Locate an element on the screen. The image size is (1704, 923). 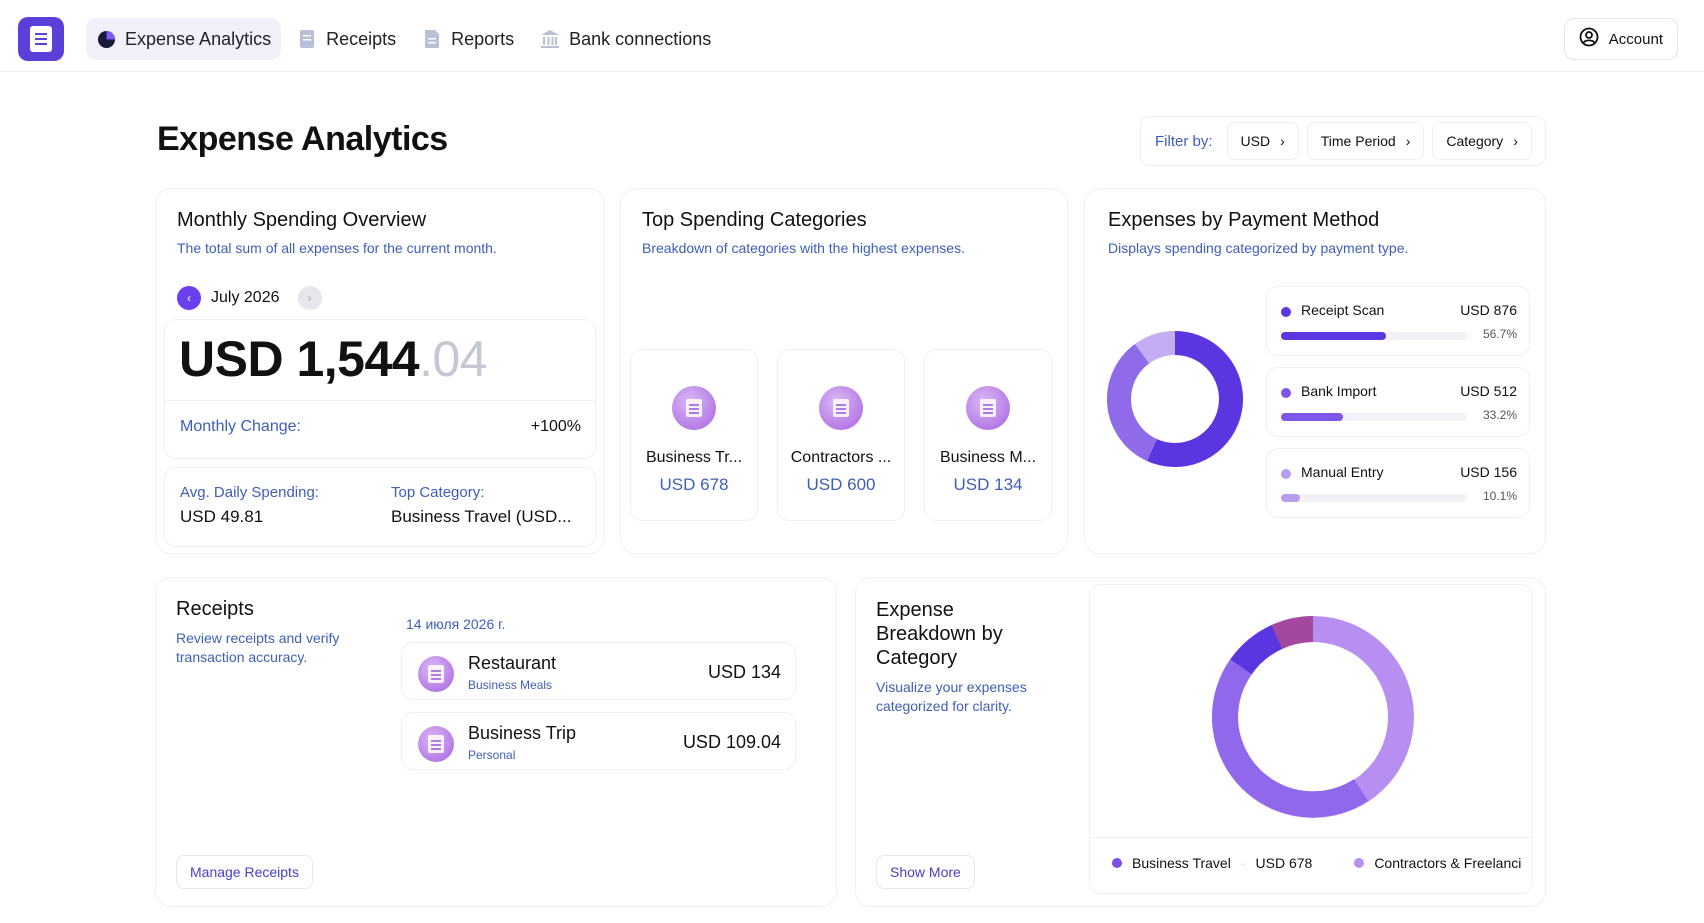
document-icon is located at coordinates (432, 39).